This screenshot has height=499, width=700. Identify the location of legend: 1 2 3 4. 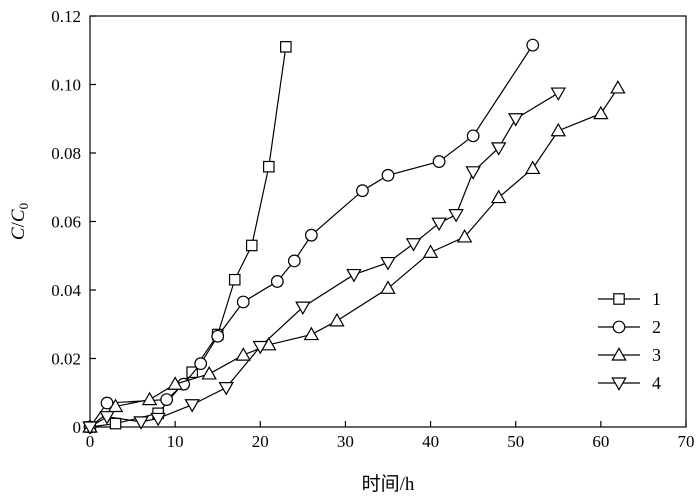
(632, 342).